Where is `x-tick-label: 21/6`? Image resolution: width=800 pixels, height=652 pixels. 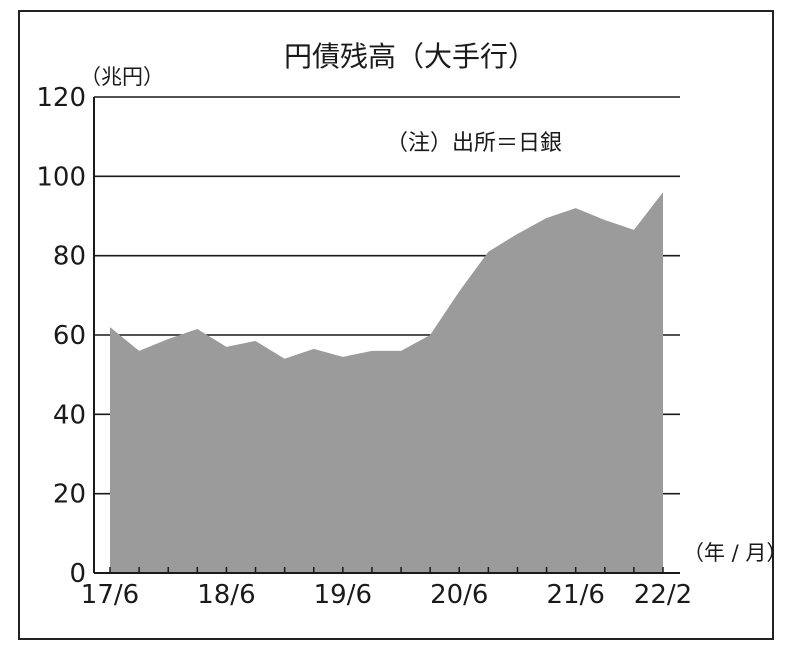 x-tick-label: 21/6 is located at coordinates (575, 595).